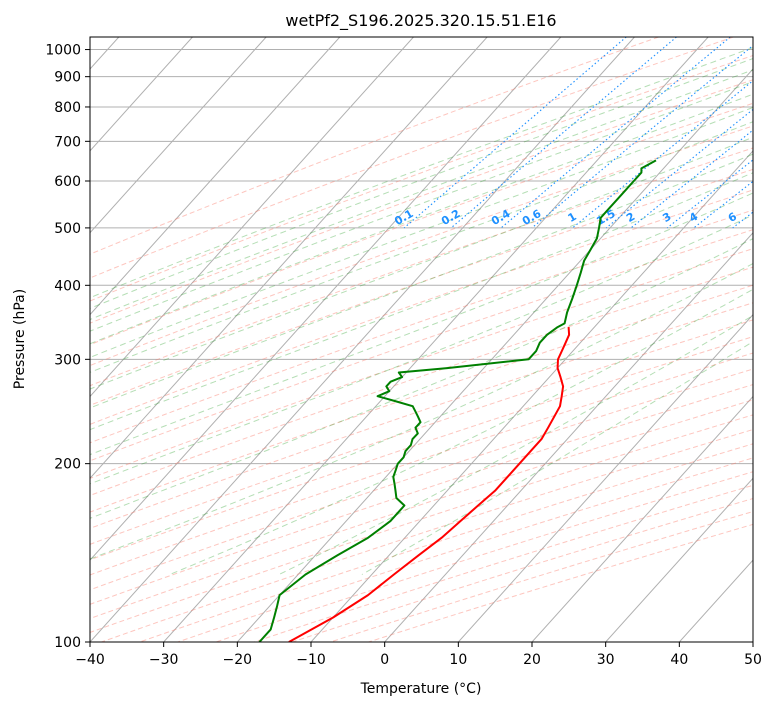  What do you see at coordinates (458, 660) in the screenshot?
I see `x-tick-label: 10` at bounding box center [458, 660].